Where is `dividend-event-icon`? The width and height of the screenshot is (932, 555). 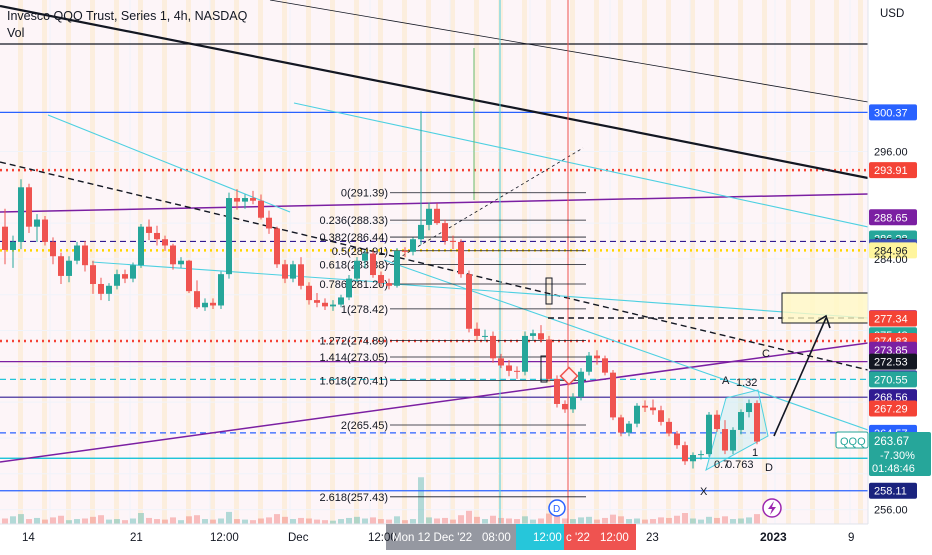 dividend-event-icon is located at coordinates (557, 508).